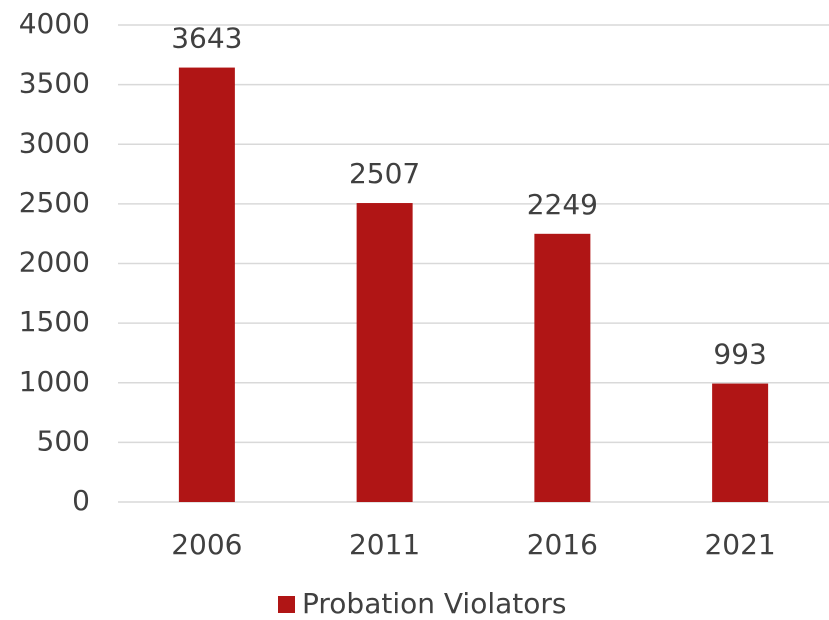 The width and height of the screenshot is (829, 620). Describe the element at coordinates (562, 204) in the screenshot. I see `data-label: 2249` at that location.